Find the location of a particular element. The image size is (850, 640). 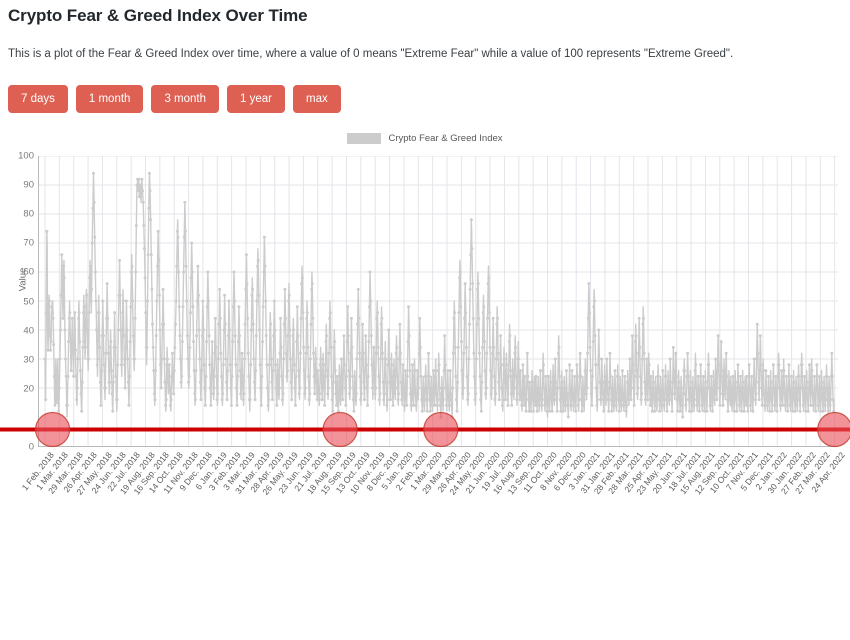

range-button-max: max is located at coordinates (316, 99).